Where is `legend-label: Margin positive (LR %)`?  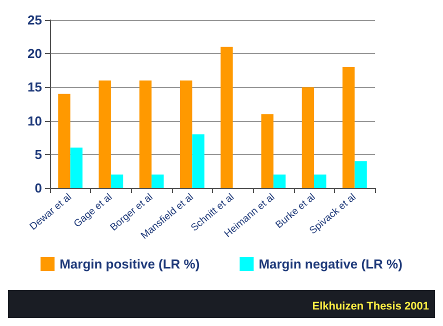 legend-label: Margin positive (LR %) is located at coordinates (130, 264).